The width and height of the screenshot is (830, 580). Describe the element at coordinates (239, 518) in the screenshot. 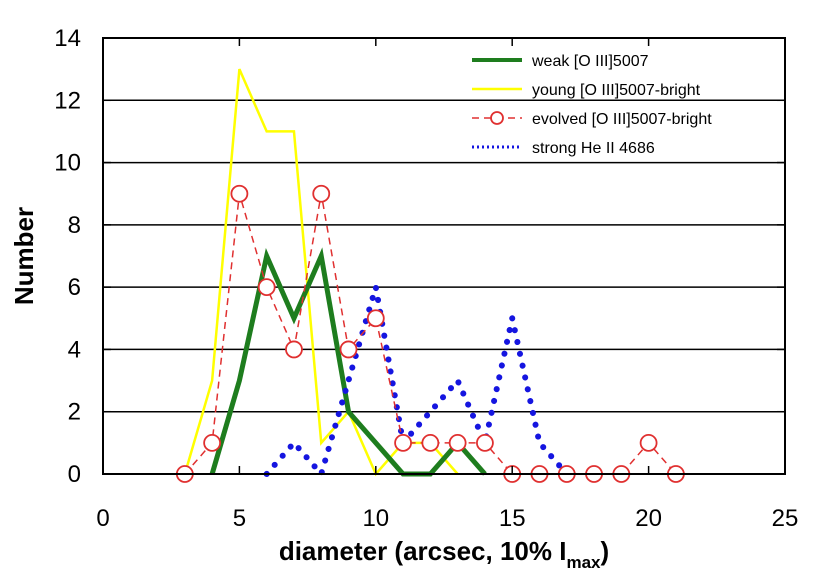

I see `x-tick-label: 5` at that location.